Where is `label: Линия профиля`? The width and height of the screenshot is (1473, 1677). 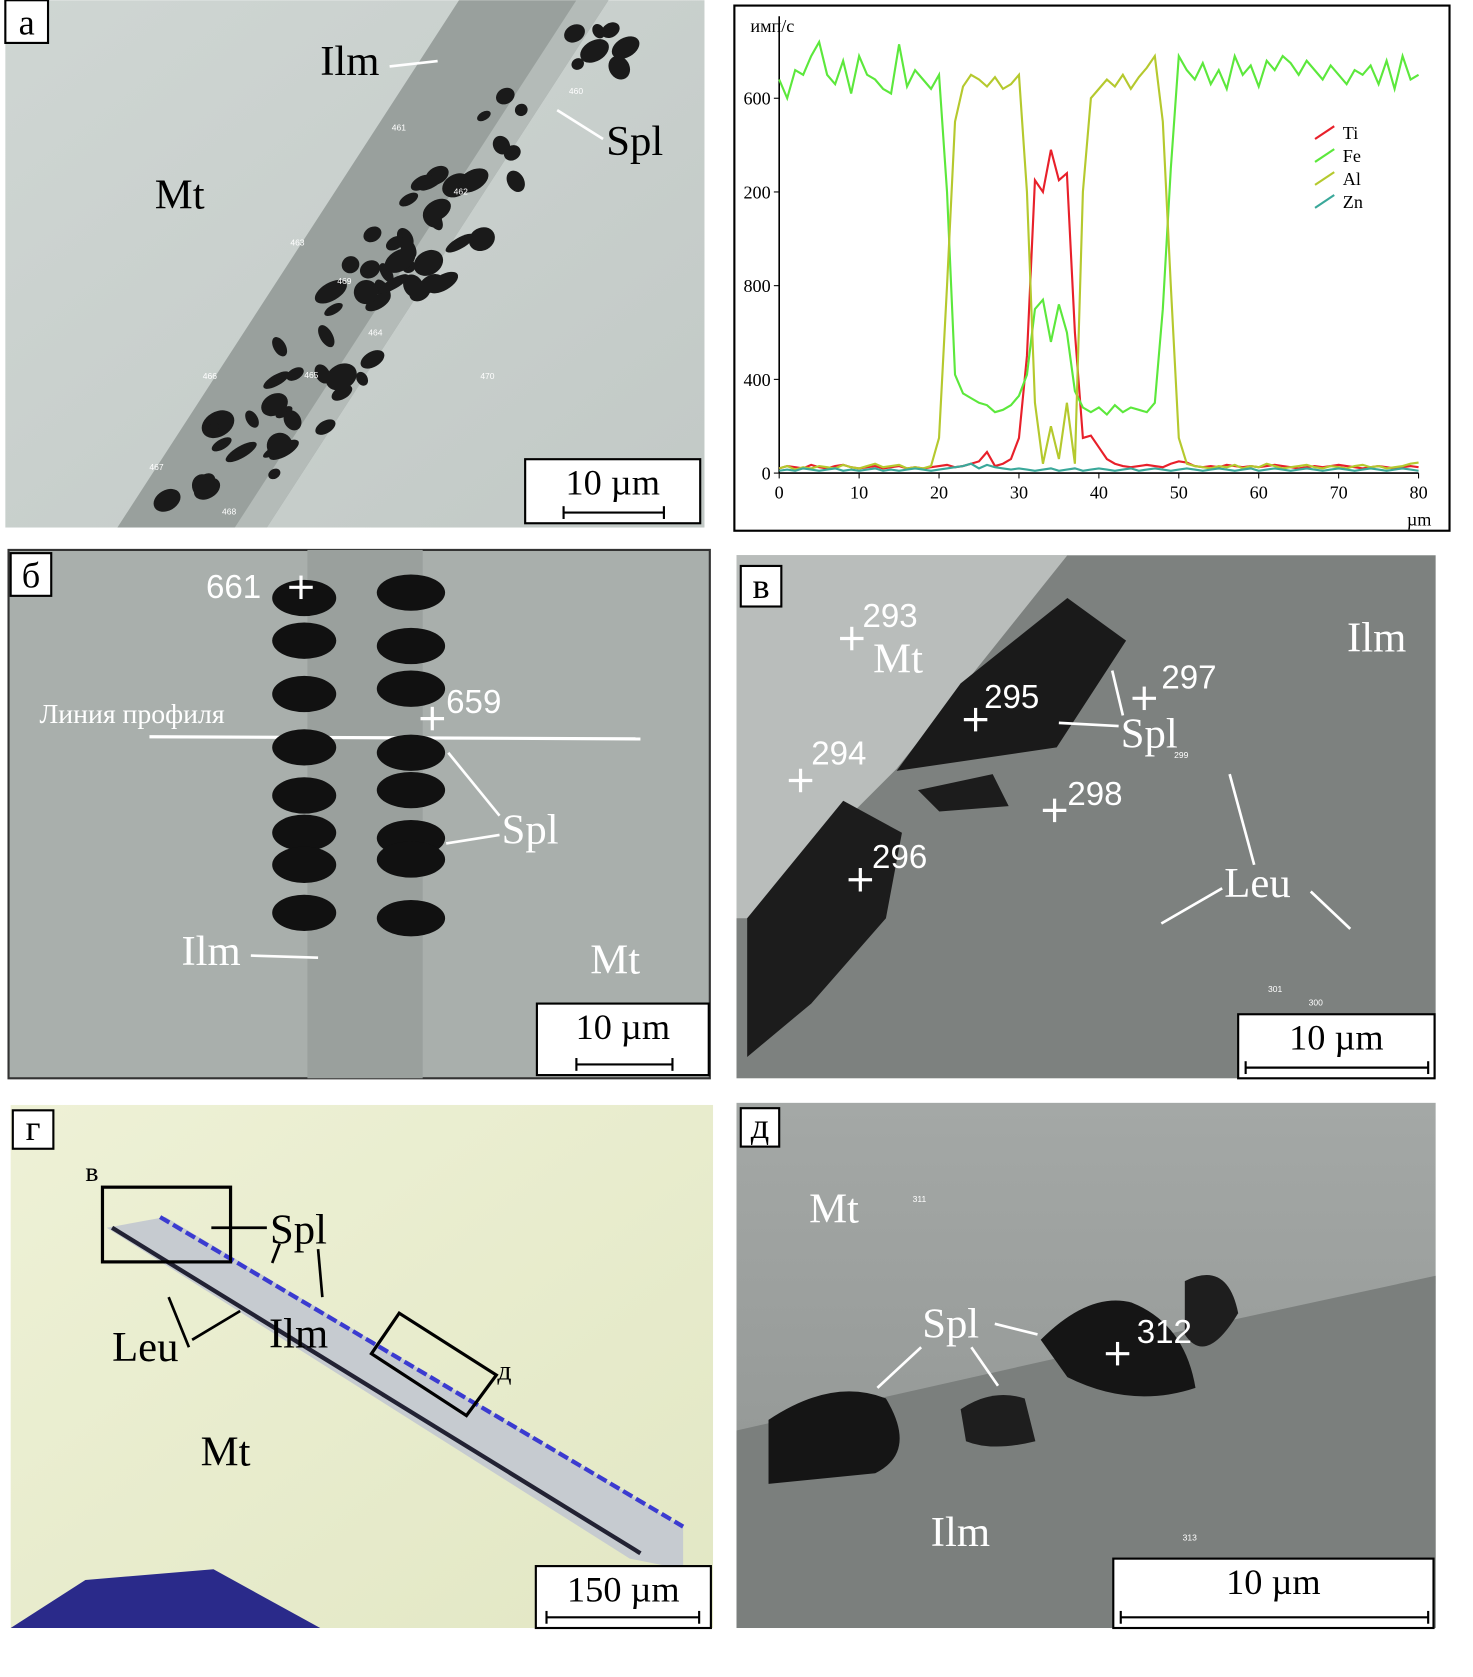 label: Линия профиля is located at coordinates (131, 714).